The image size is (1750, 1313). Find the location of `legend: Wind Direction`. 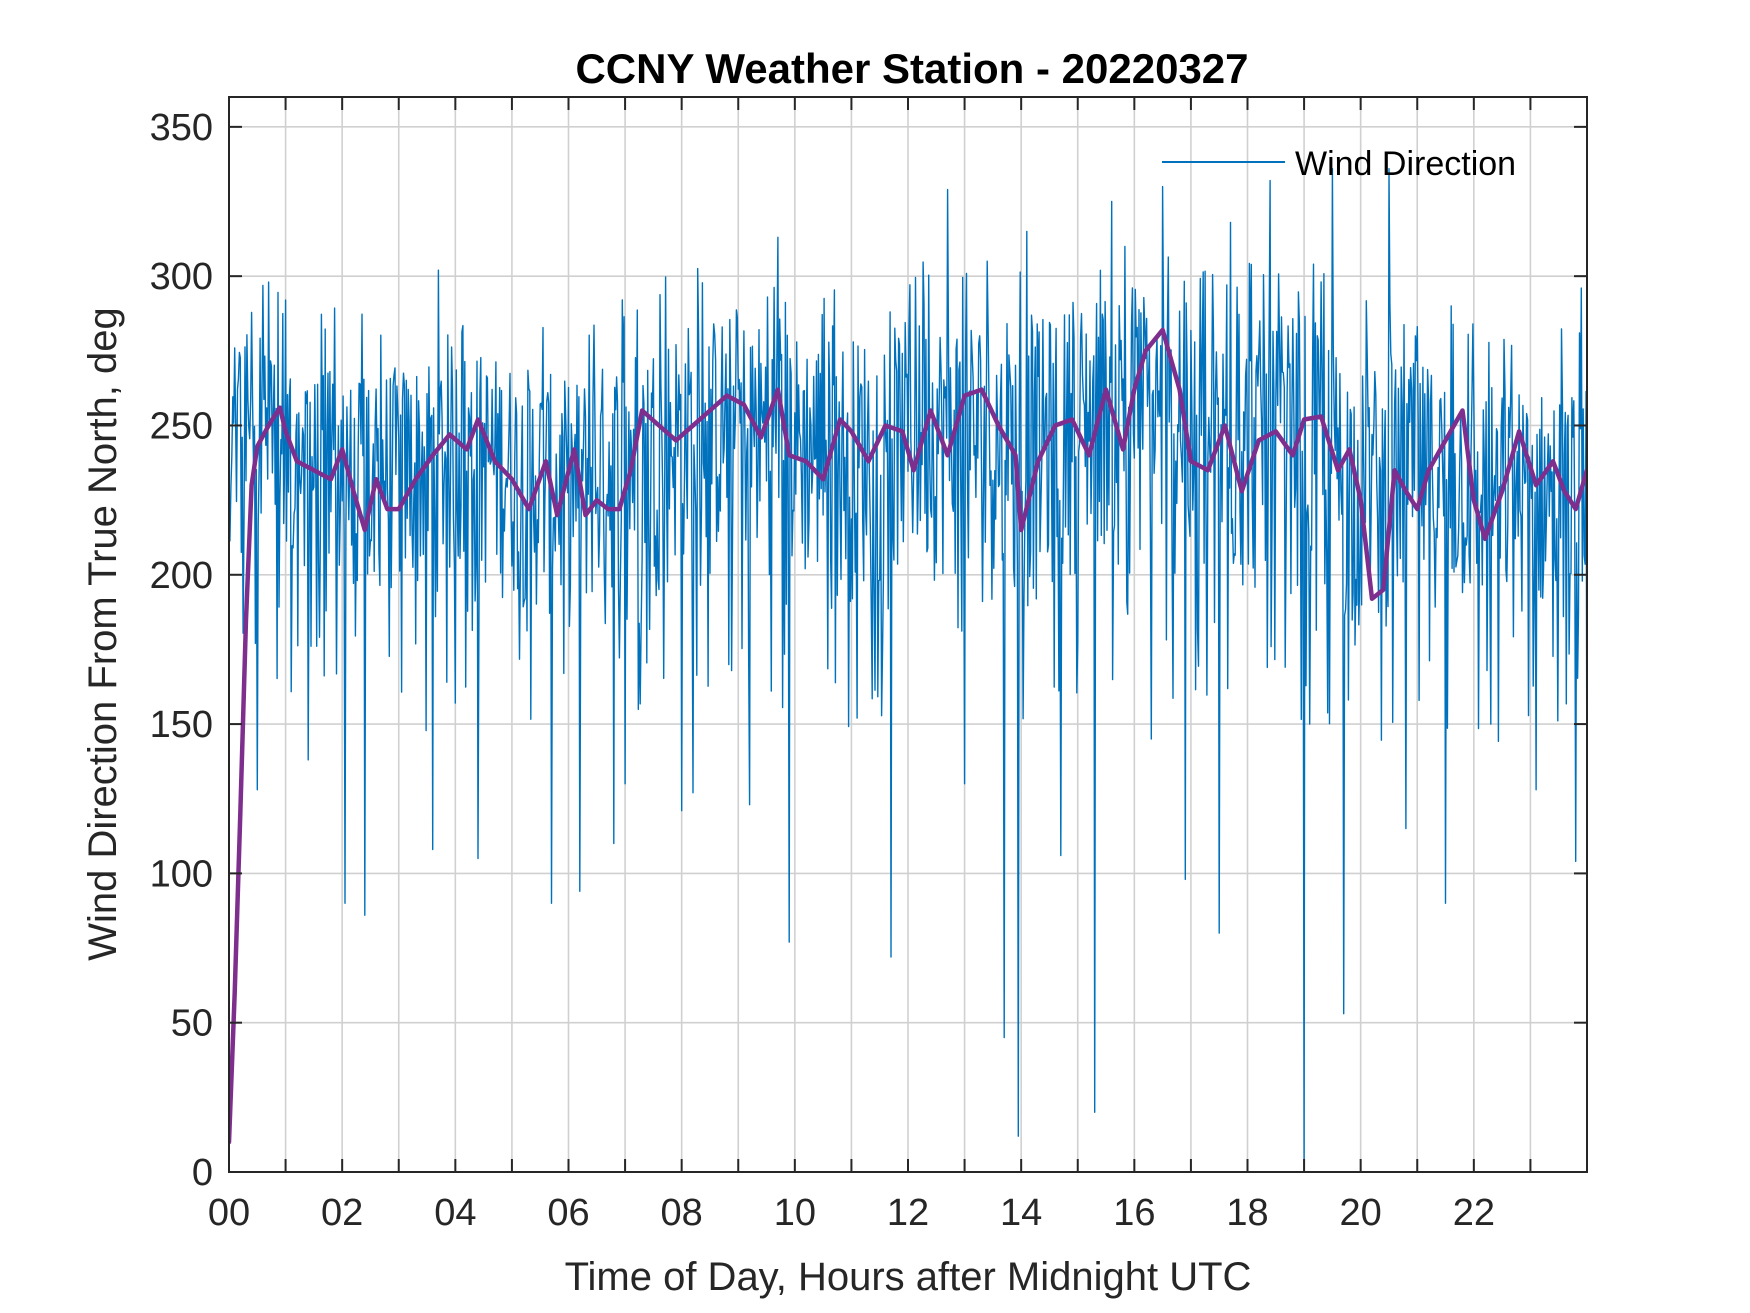

legend: Wind Direction is located at coordinates (1339, 164).